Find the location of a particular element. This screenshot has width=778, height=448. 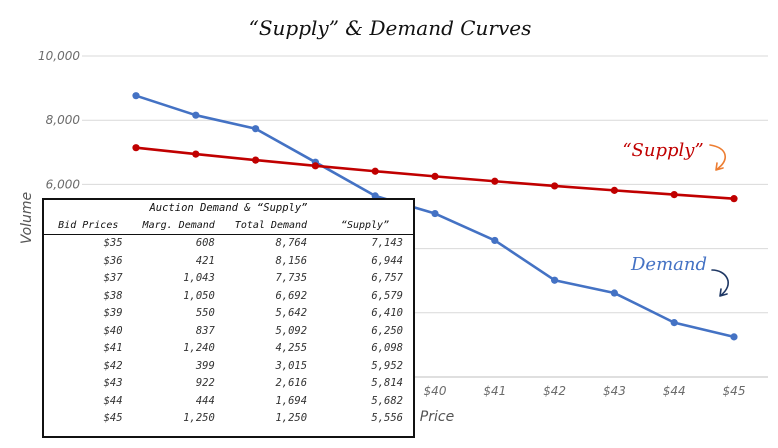

cell-marg-demand: 444 is located at coordinates (205, 400).